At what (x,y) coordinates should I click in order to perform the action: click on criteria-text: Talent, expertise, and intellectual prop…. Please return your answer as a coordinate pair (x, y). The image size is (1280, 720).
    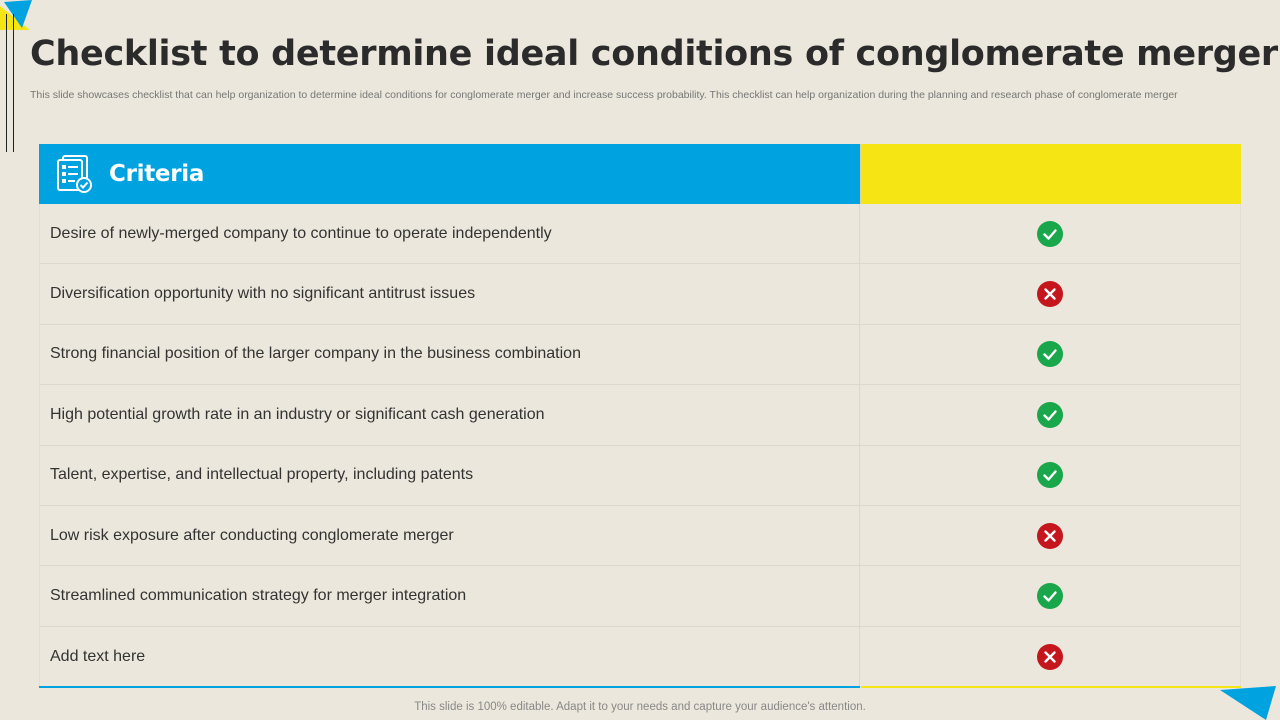
    Looking at the image, I should click on (449, 475).